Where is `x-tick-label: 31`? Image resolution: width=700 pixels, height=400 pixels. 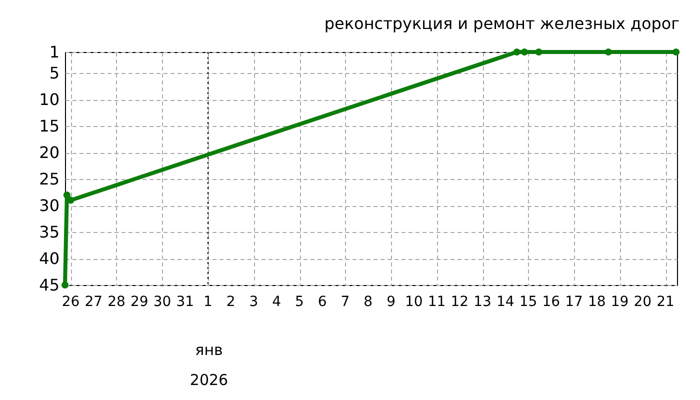 x-tick-label: 31 is located at coordinates (185, 302).